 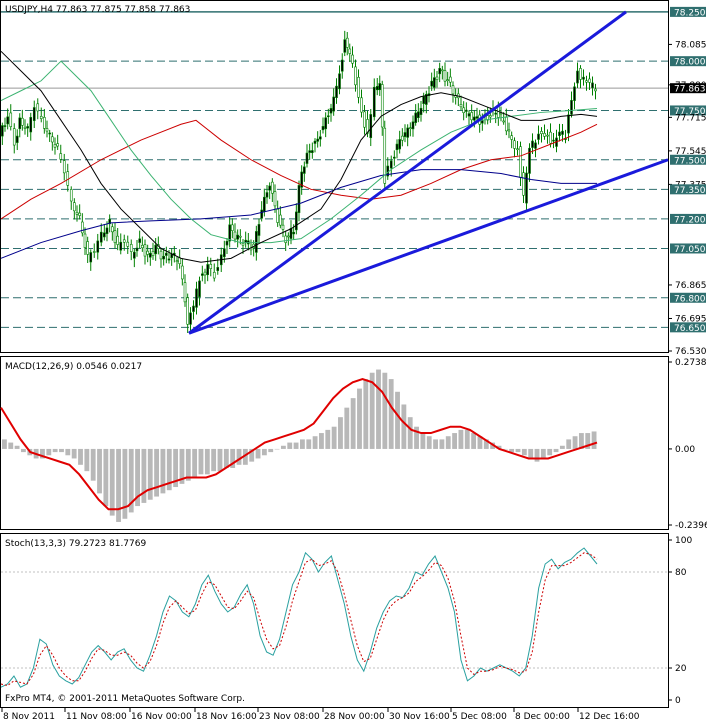 I want to click on date-tick-label: 12 Dec 16:00, so click(x=609, y=717).